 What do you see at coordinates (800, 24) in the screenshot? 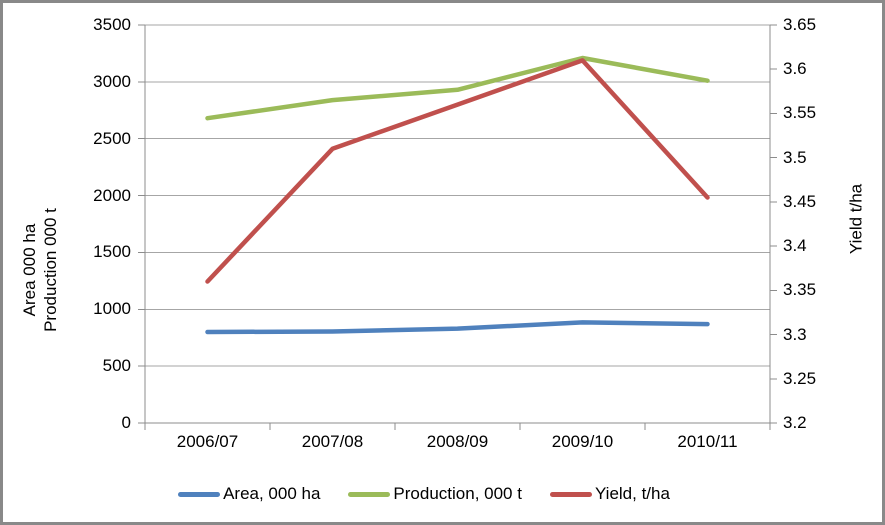
I see `y-right-tick-label: 3.65` at bounding box center [800, 24].